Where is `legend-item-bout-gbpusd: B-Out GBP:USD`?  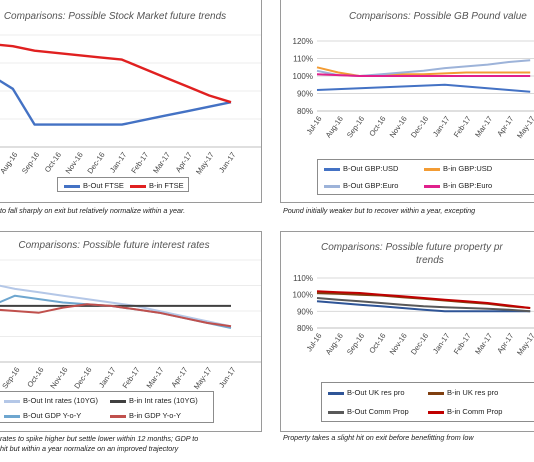 legend-item-bout-gbpusd: B-Out GBP:USD is located at coordinates (361, 168).